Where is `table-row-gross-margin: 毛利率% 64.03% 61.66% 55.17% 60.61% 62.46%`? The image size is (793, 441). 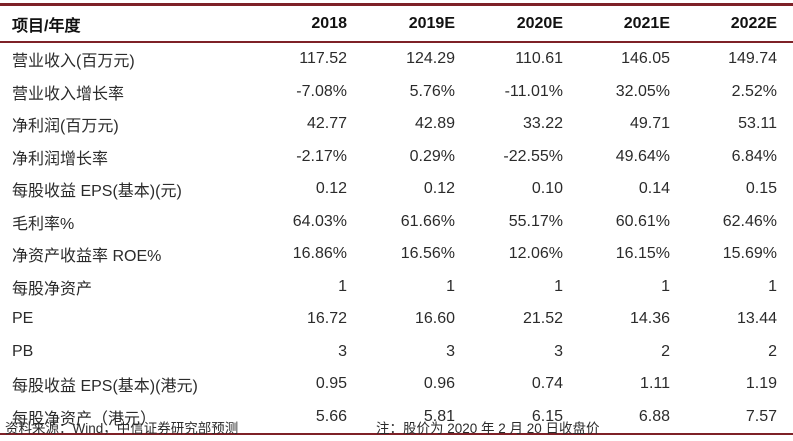 table-row-gross-margin: 毛利率% 64.03% 61.66% 55.17% 60.61% 62.46% is located at coordinates (396, 222).